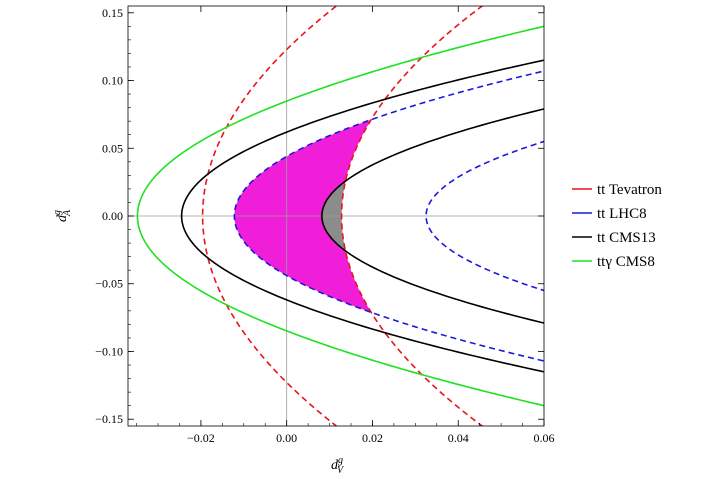 The image size is (701, 479). I want to click on legend-label-3: tt CMS13, so click(626, 238).